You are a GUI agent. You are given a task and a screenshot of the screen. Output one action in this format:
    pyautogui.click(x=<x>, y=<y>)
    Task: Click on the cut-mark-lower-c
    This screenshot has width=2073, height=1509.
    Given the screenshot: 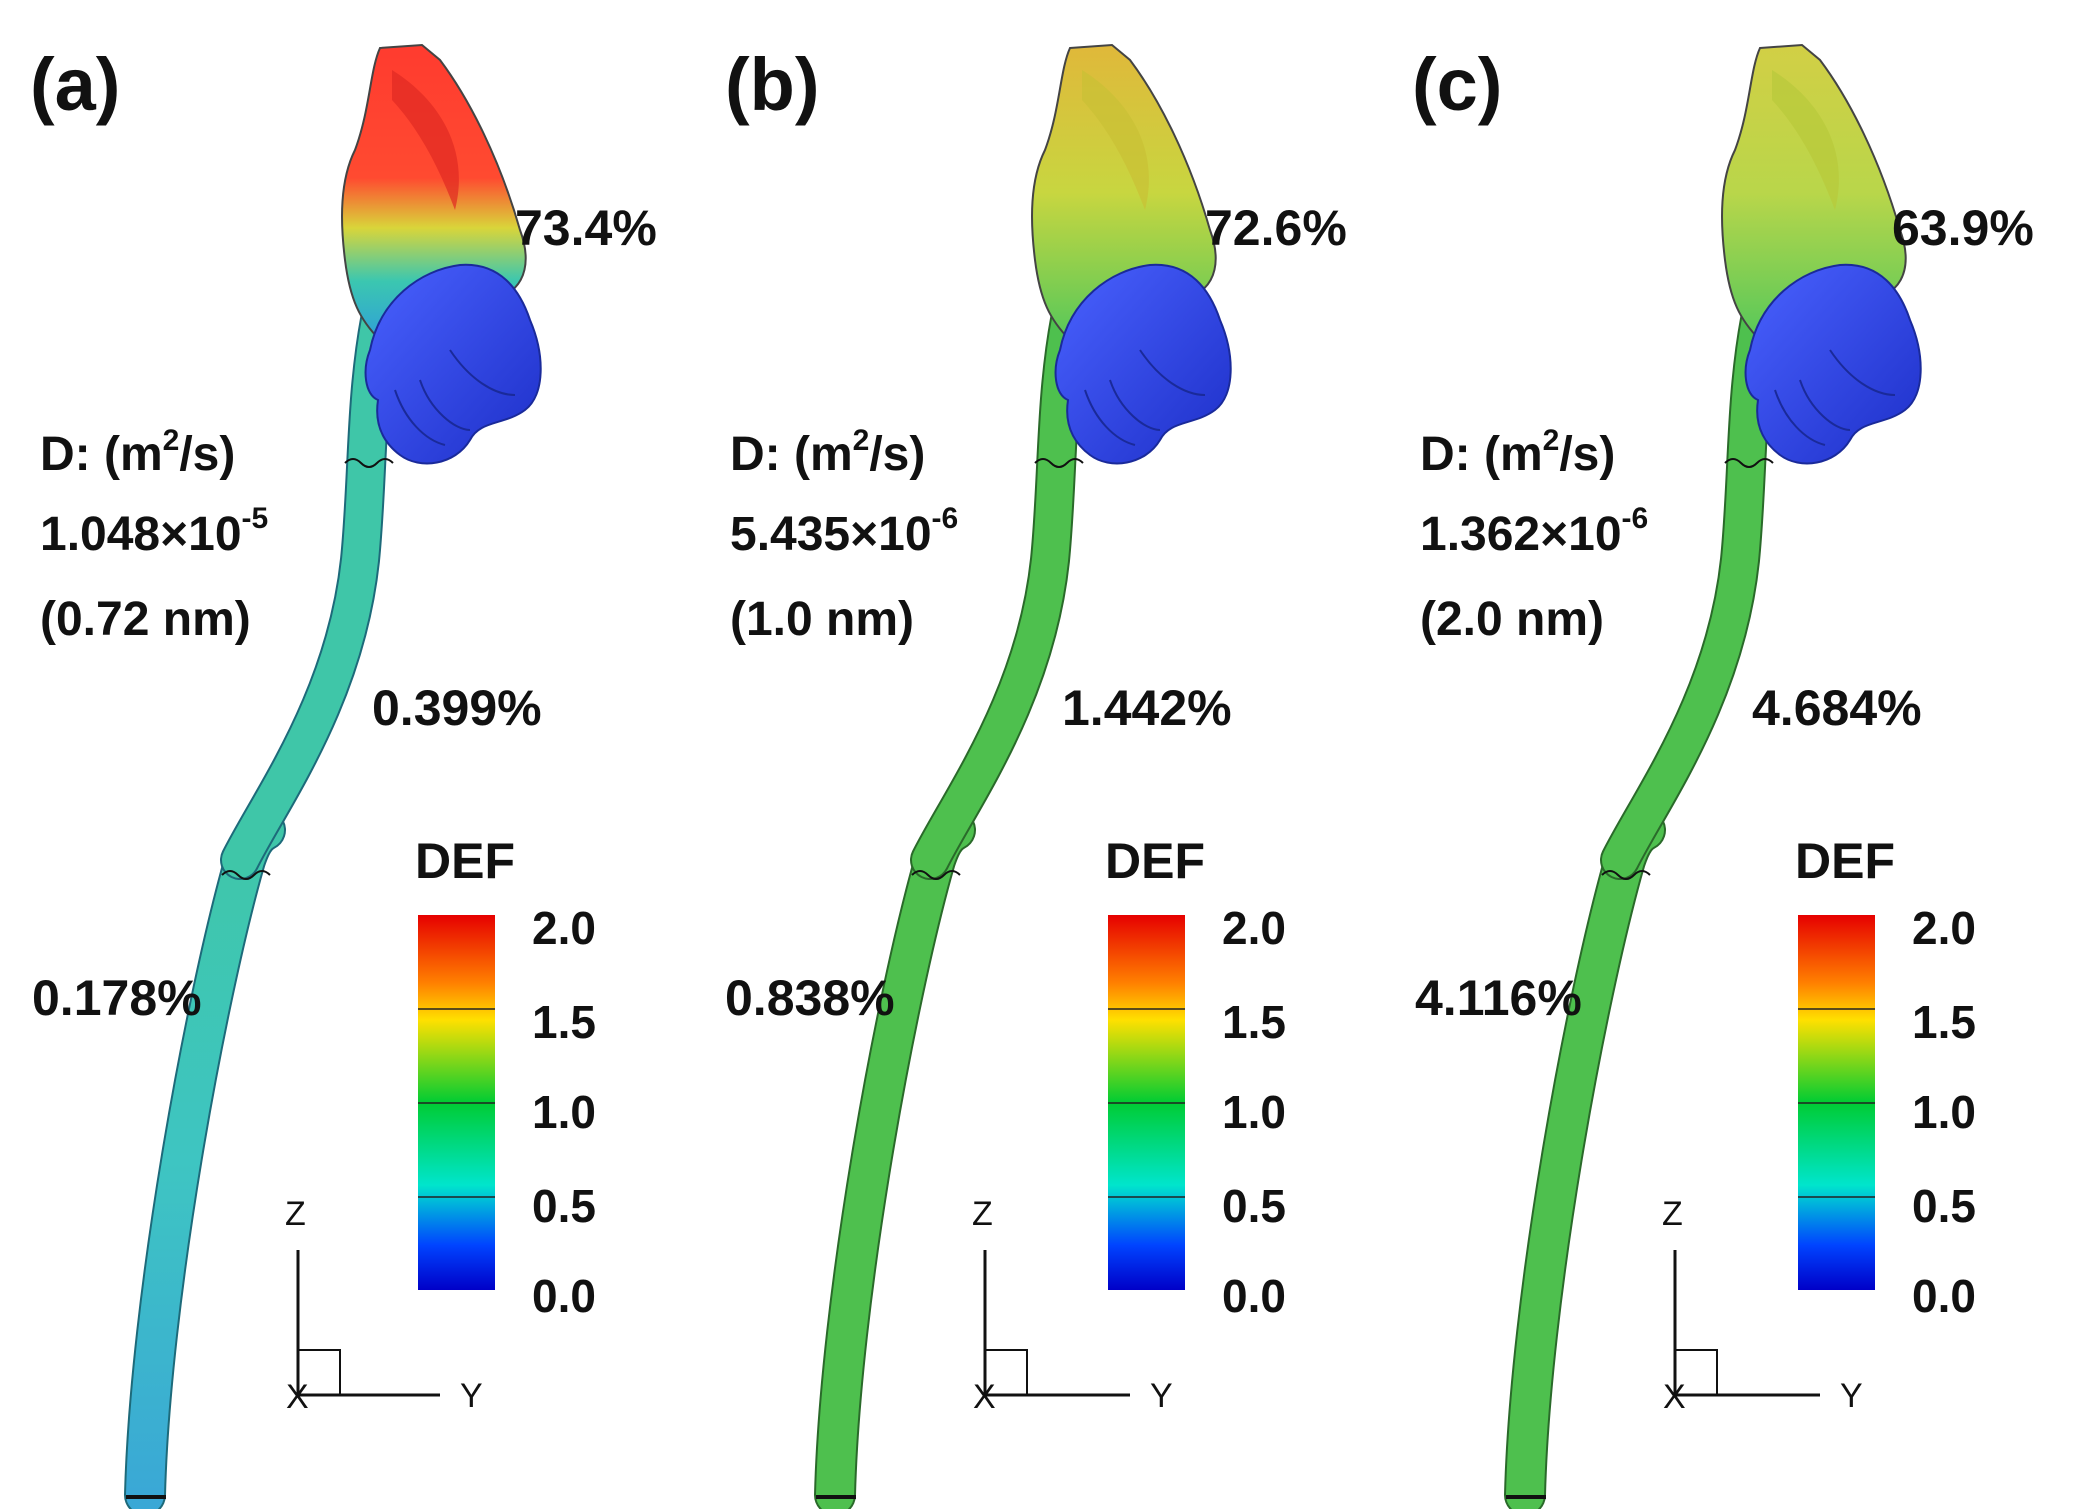 What is the action you would take?
    pyautogui.click(x=1626, y=875)
    